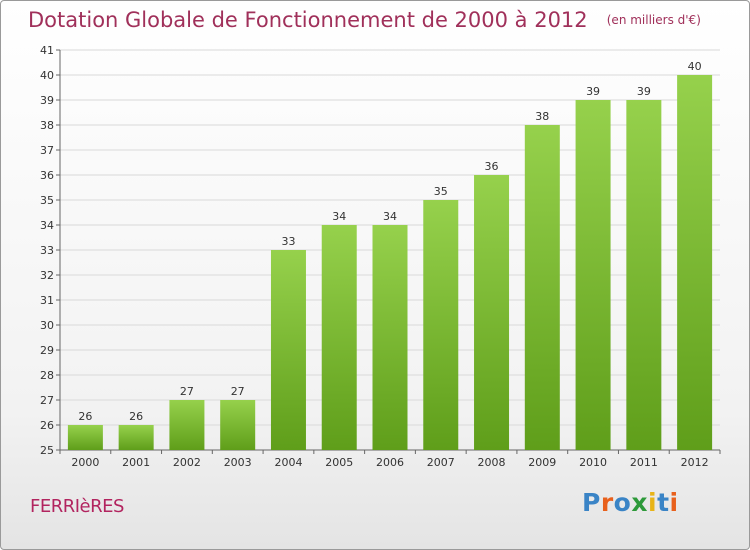 The height and width of the screenshot is (550, 750). Describe the element at coordinates (47, 300) in the screenshot. I see `y-tick-label: 31` at that location.